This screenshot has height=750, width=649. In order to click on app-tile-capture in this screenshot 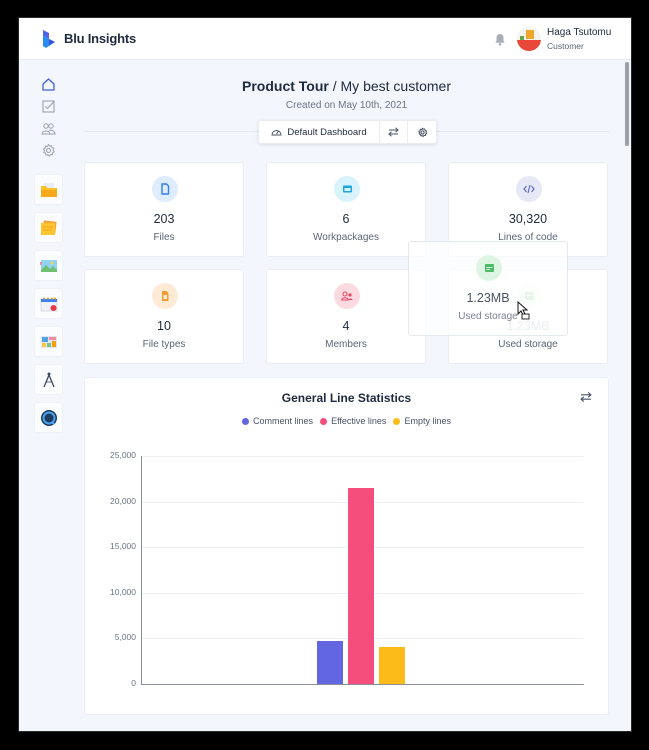, I will do `click(48, 265)`.